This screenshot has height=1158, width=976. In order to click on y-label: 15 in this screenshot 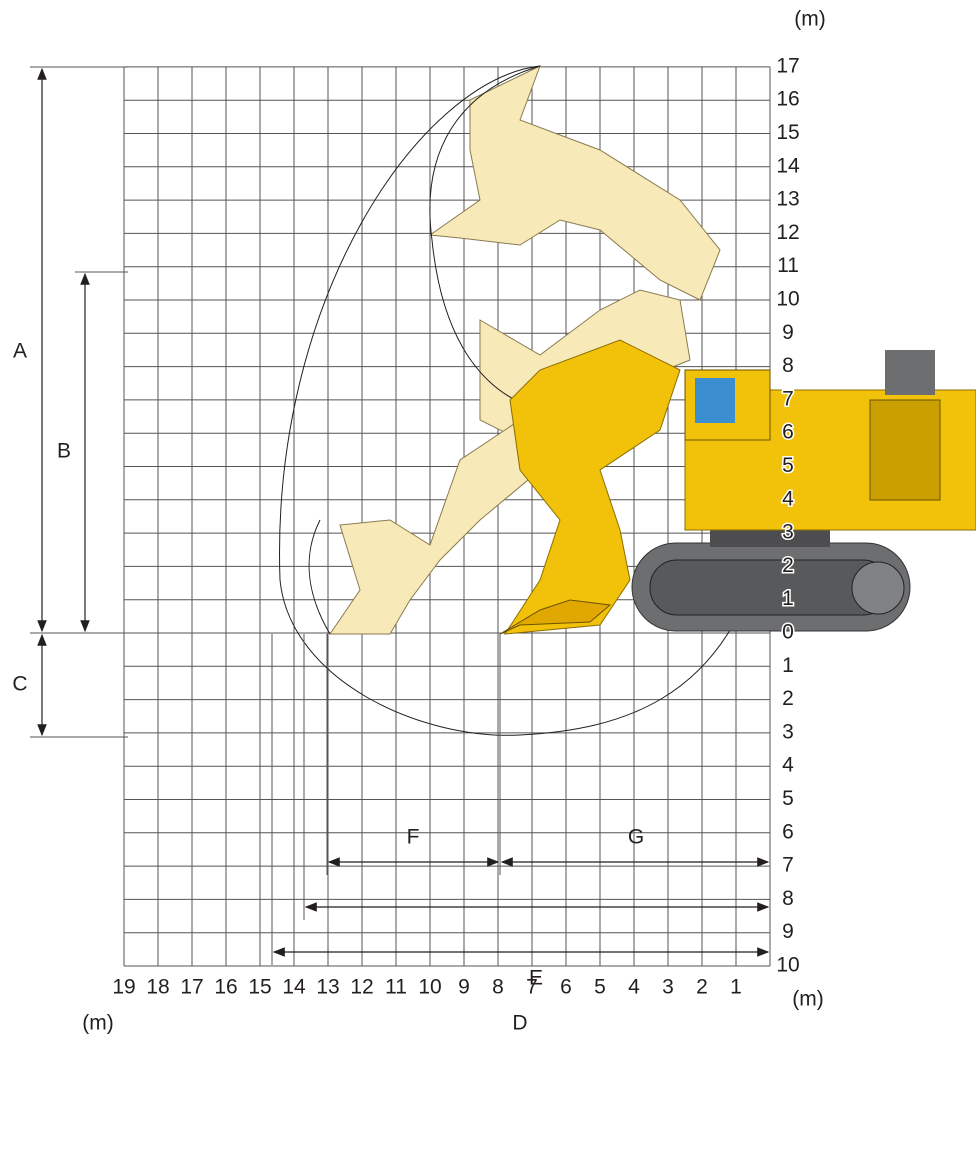, I will do `click(787, 132)`.